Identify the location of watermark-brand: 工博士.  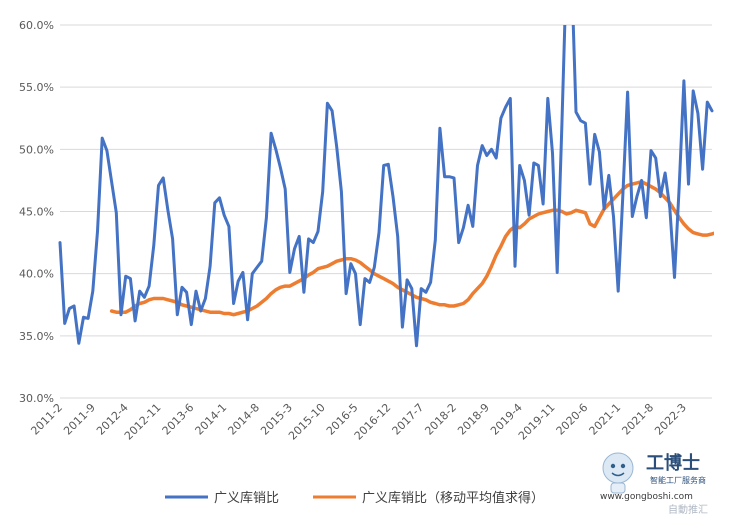
(673, 463).